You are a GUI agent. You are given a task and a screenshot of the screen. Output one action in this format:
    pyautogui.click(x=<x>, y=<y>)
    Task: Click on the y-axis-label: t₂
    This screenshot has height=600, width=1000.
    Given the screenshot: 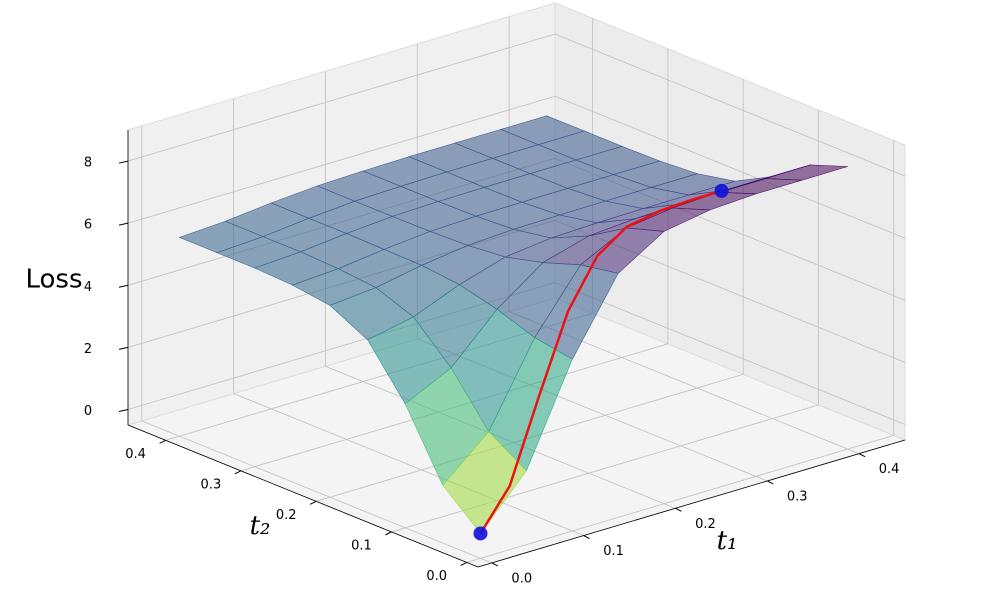 What is the action you would take?
    pyautogui.click(x=260, y=526)
    